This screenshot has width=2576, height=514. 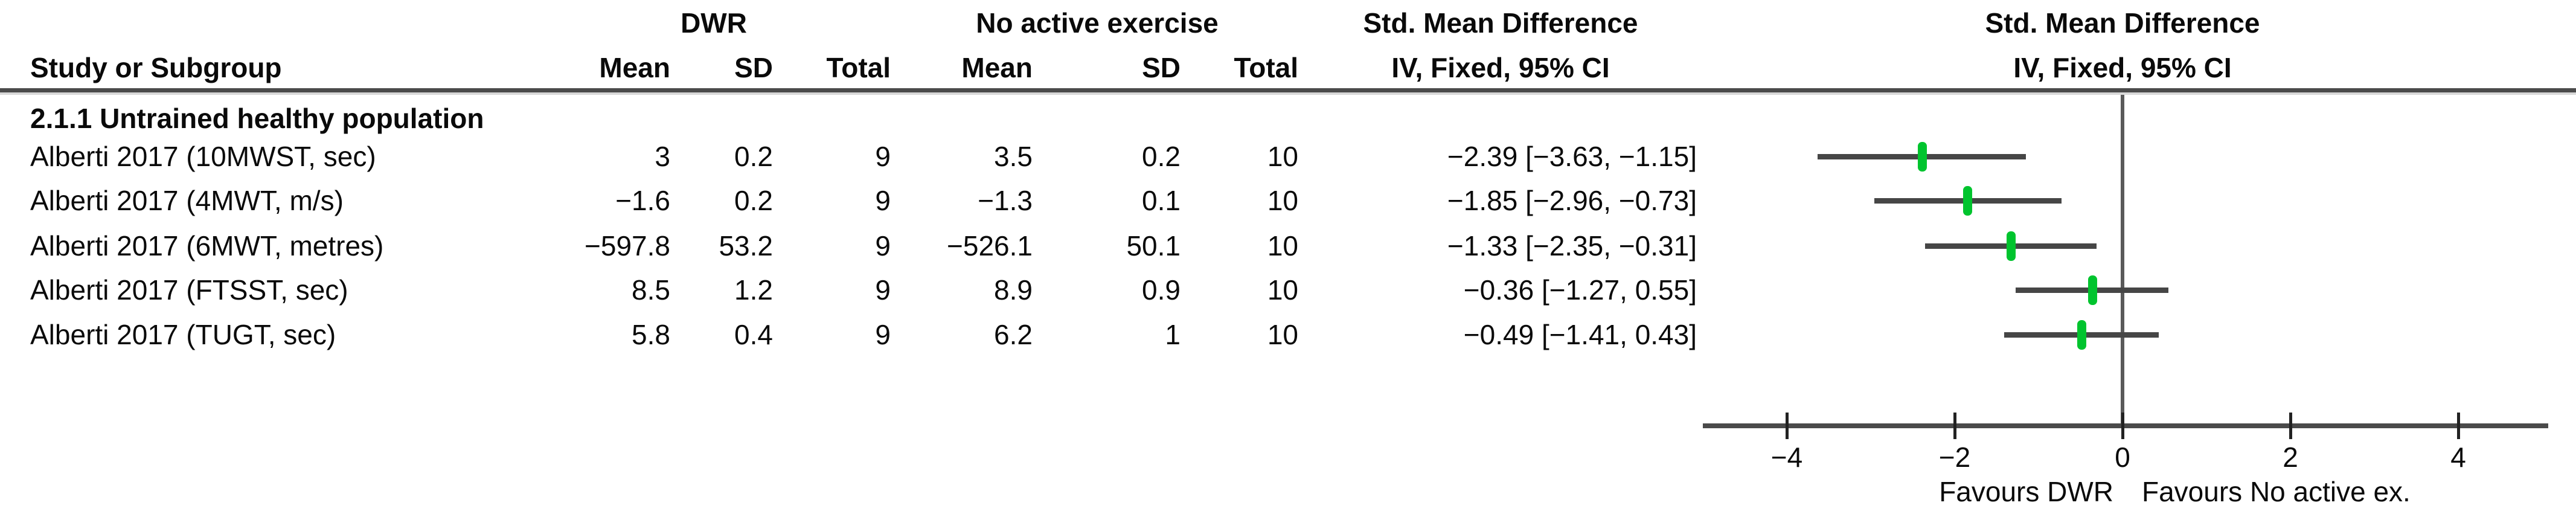 I want to click on row-ci_text: −0.36 [−1.27, 0.55], so click(x=1580, y=290).